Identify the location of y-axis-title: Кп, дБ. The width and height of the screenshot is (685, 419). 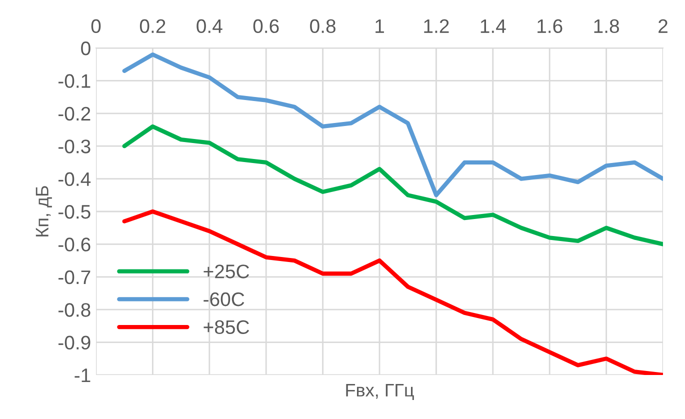
(44, 211).